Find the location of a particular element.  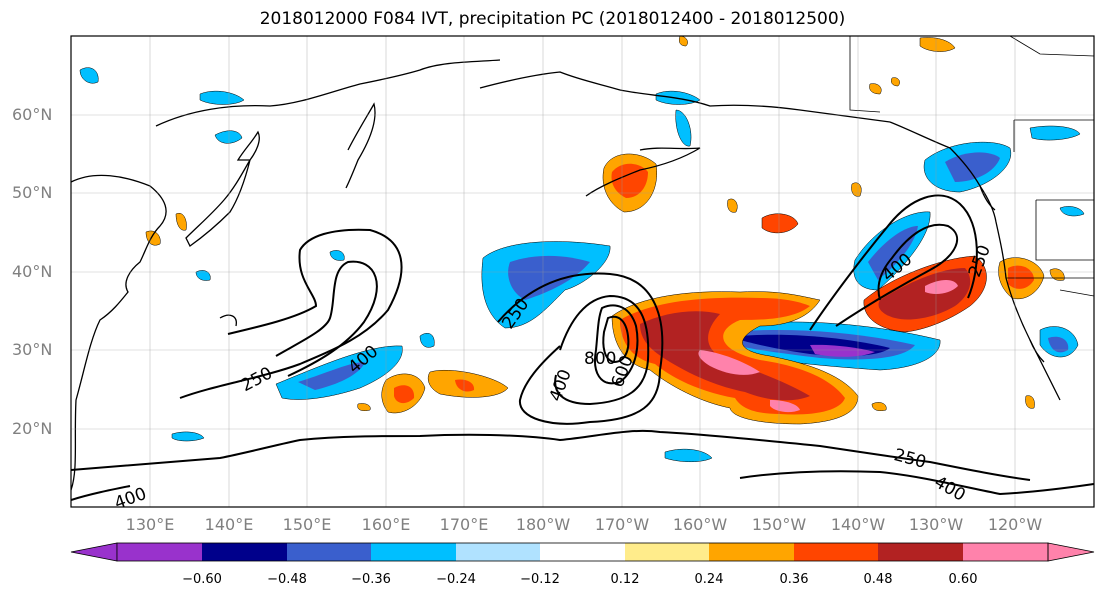

contour-label-s250: 250 is located at coordinates (910, 459).